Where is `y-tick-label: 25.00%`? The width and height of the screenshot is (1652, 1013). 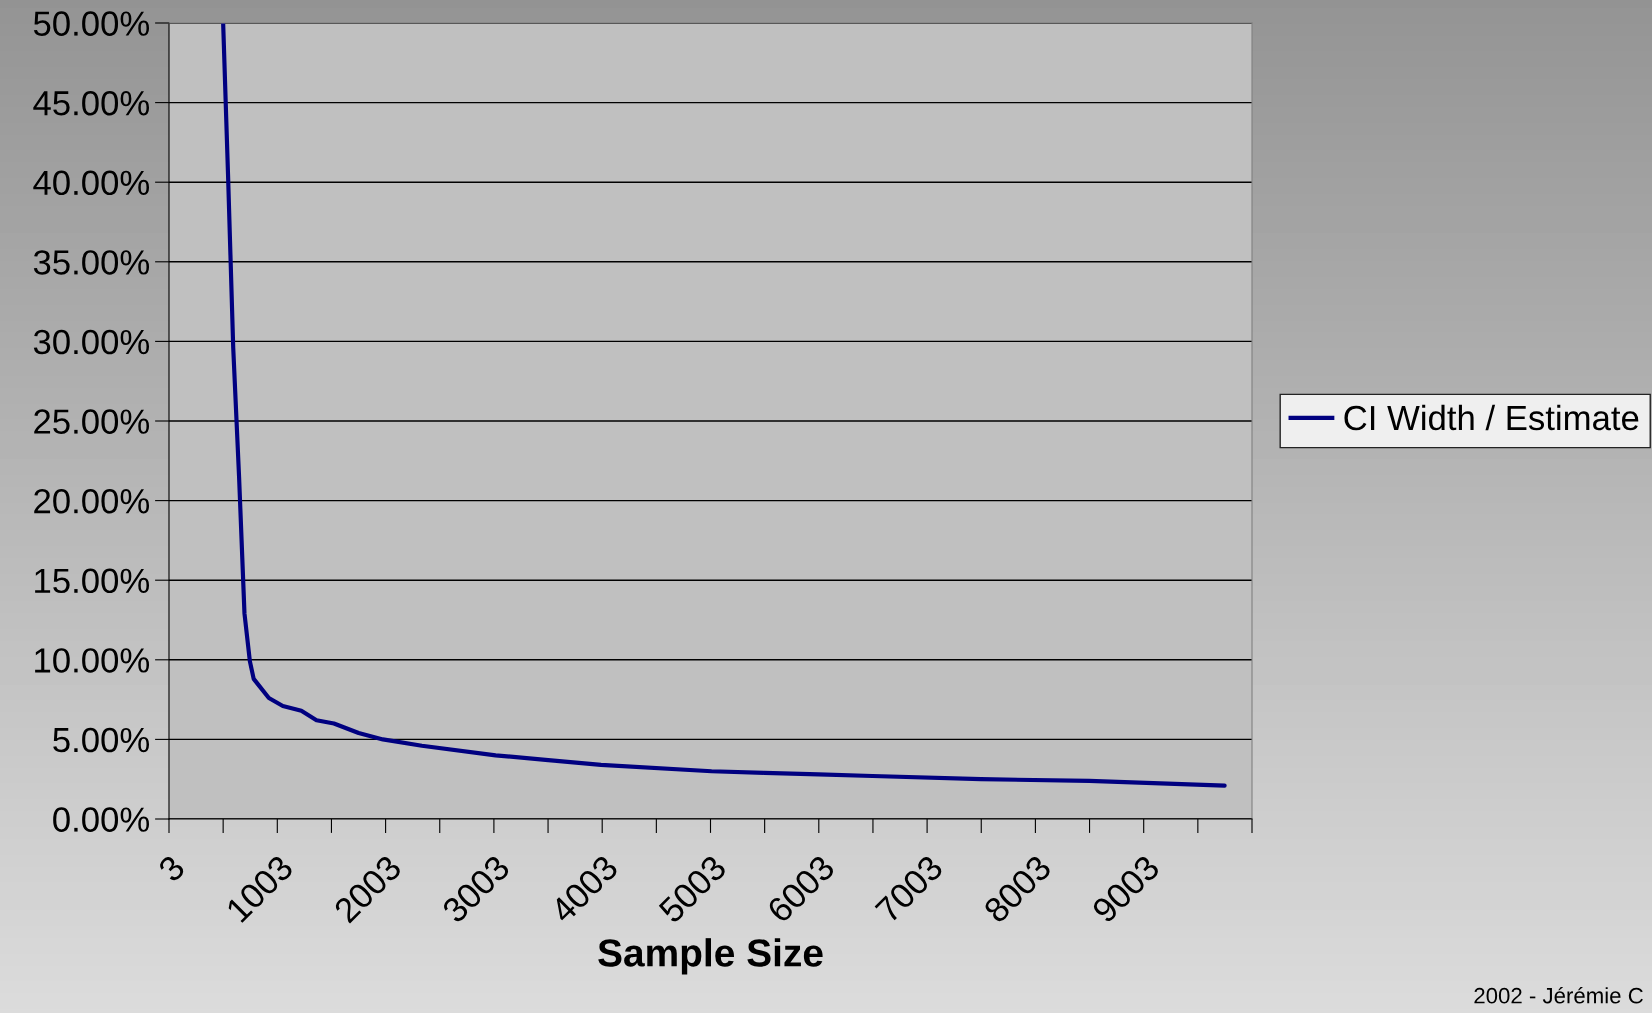
y-tick-label: 25.00% is located at coordinates (92, 421).